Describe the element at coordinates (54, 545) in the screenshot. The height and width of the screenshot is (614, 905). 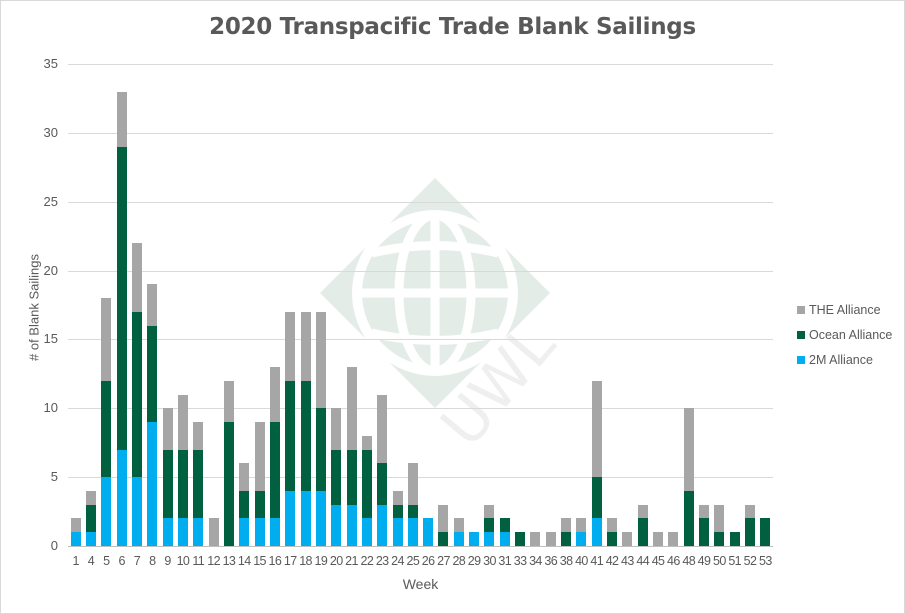
I see `y-tick-label: 0` at that location.